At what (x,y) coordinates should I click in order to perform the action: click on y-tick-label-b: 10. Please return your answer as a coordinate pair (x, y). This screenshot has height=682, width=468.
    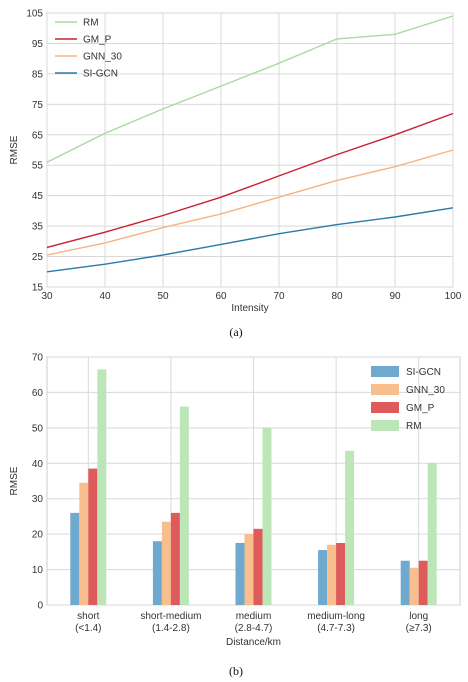
    Looking at the image, I should click on (38, 570).